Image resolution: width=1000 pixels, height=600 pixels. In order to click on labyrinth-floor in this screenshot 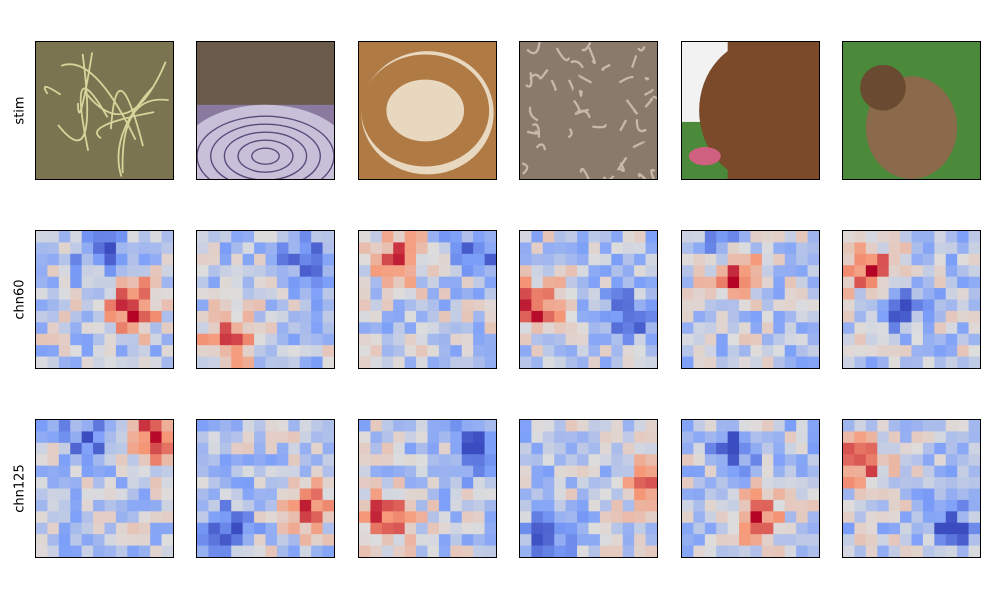, I will do `click(265, 141)`.